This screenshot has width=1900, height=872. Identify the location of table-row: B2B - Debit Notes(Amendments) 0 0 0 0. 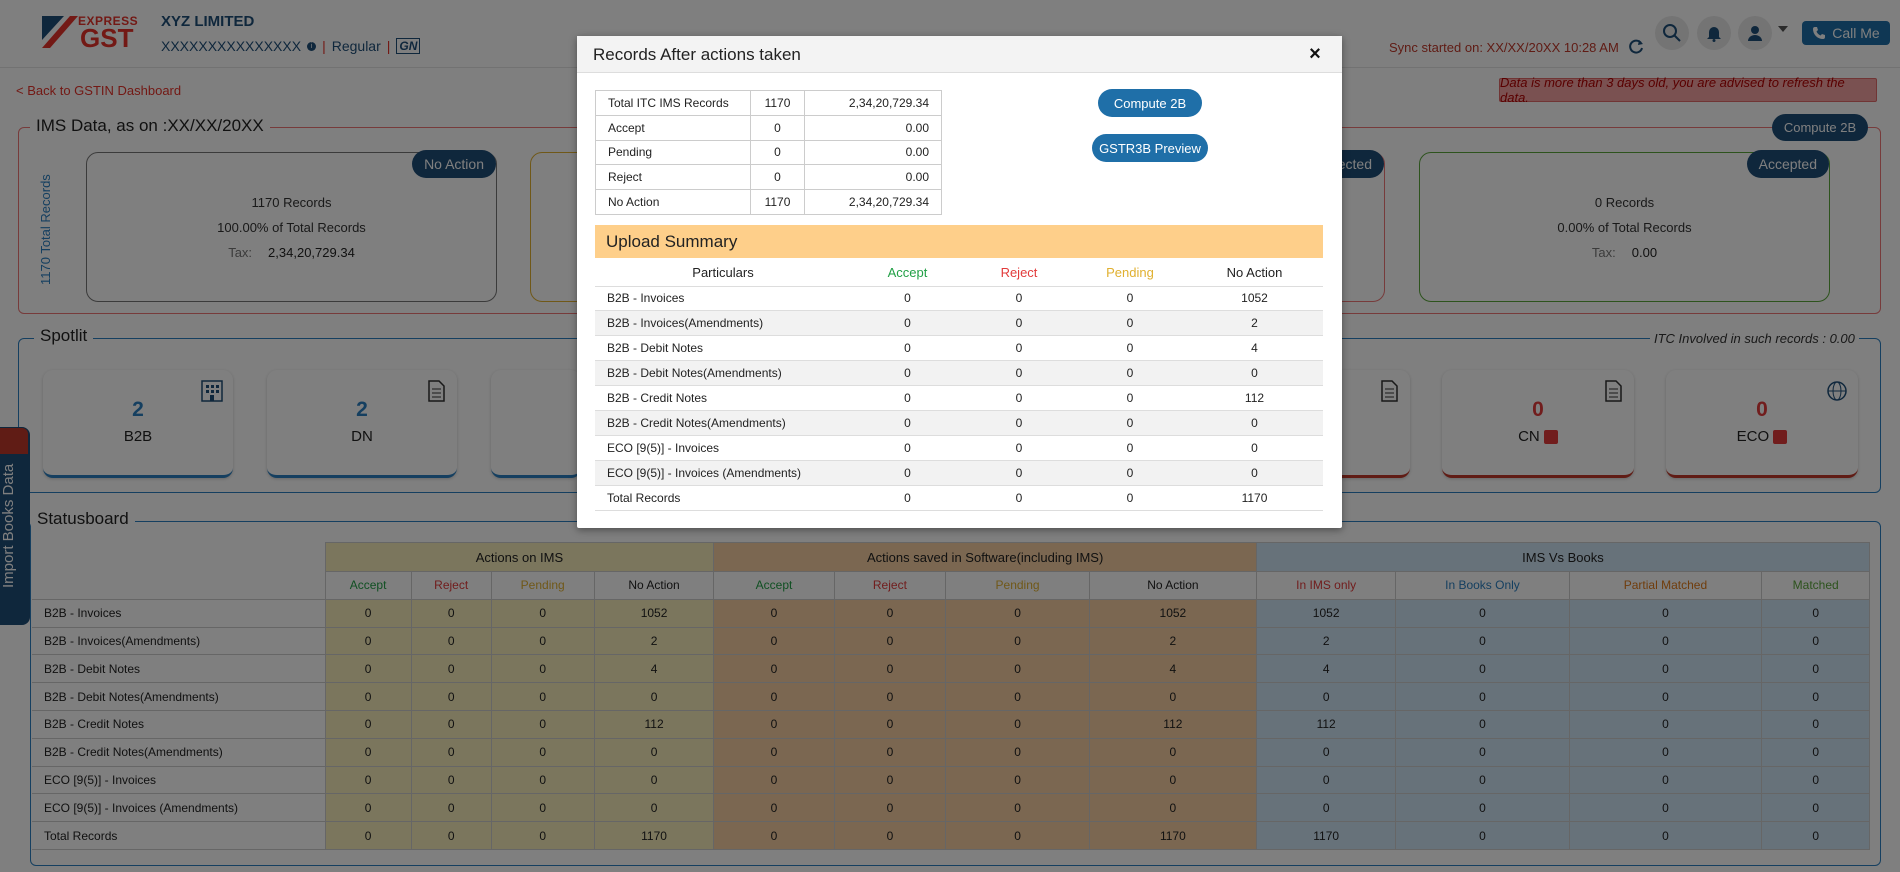
(959, 373).